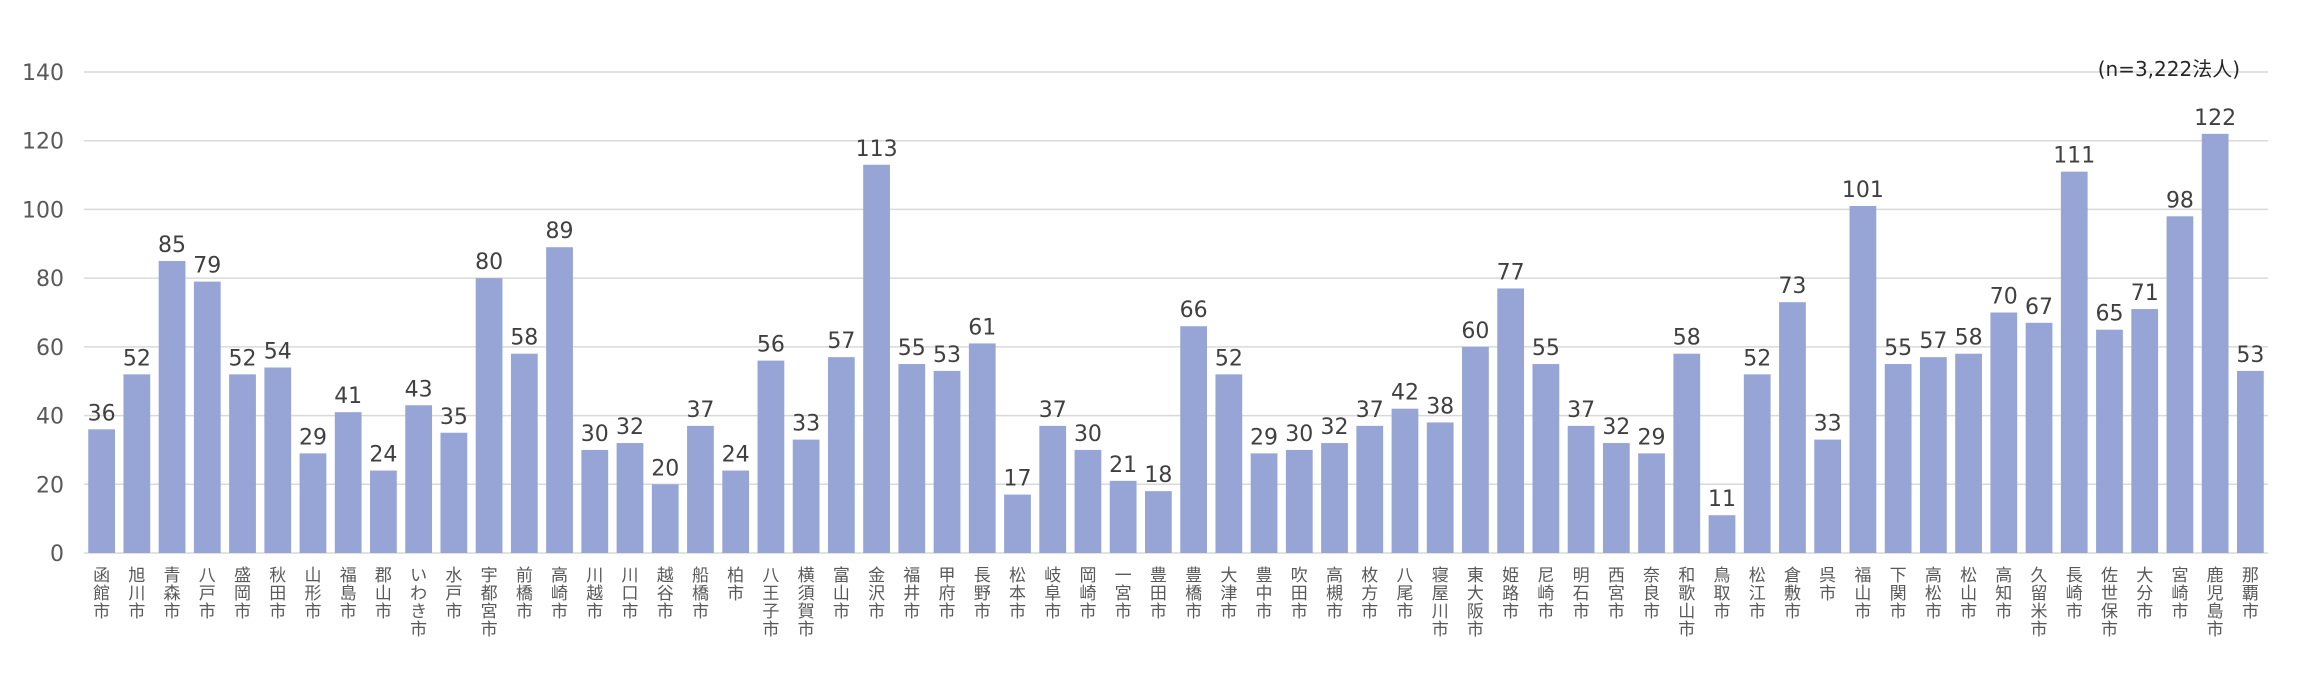 The width and height of the screenshot is (2307, 675). Describe the element at coordinates (2074, 156) in the screenshot. I see `data-label: 111` at that location.